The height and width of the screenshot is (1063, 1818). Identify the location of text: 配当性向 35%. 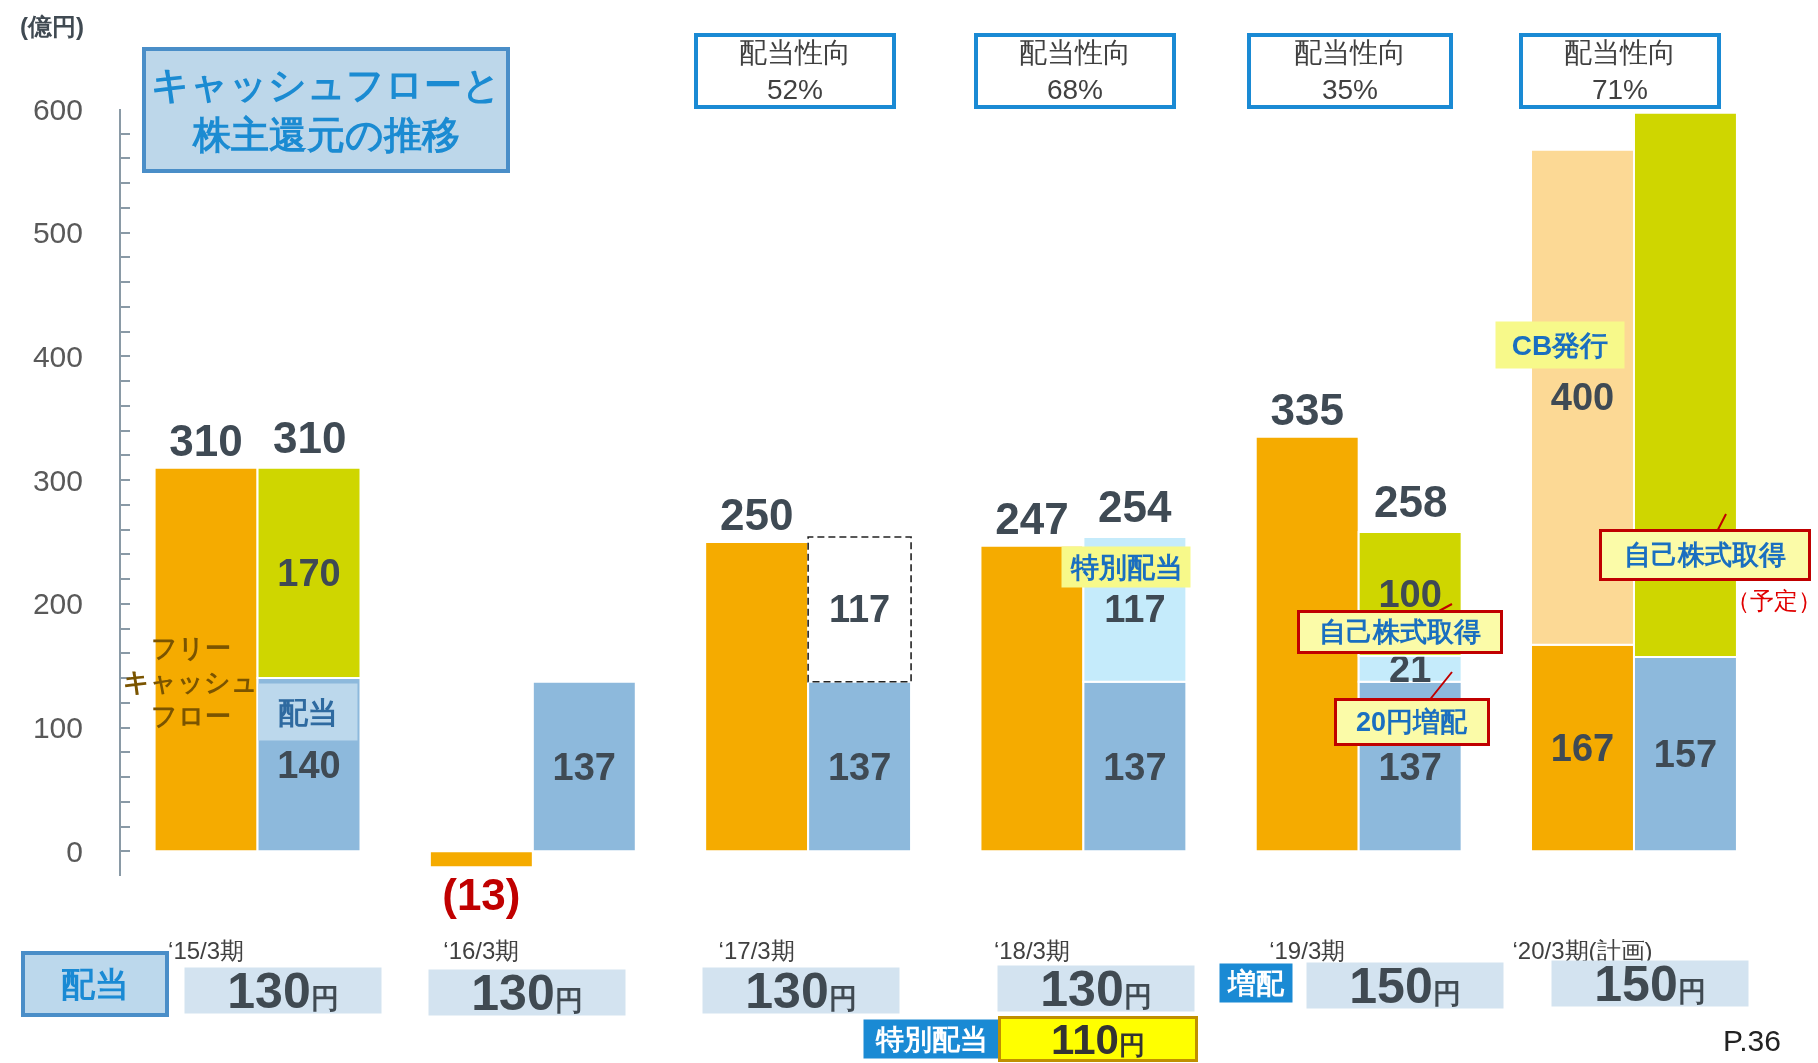
(1350, 71).